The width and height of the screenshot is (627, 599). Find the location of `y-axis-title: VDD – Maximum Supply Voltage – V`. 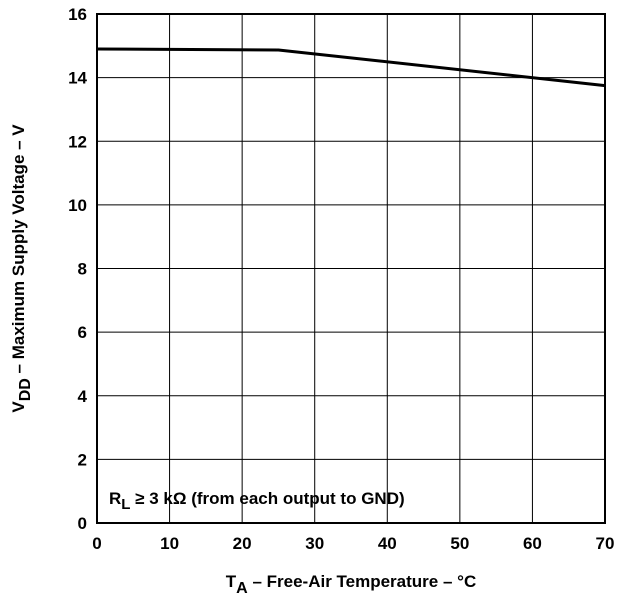

y-axis-title: VDD – Maximum Supply Voltage – V is located at coordinates (21, 268).